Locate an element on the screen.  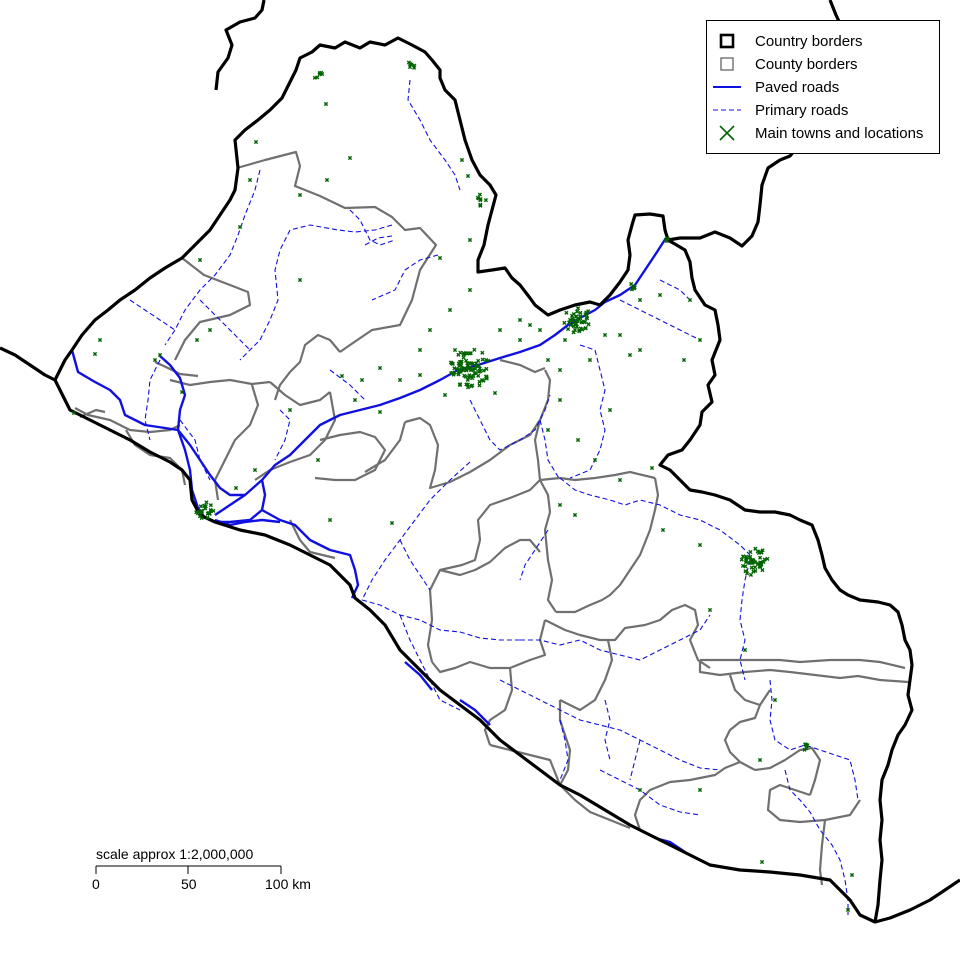
solid-line-icon is located at coordinates (727, 87).